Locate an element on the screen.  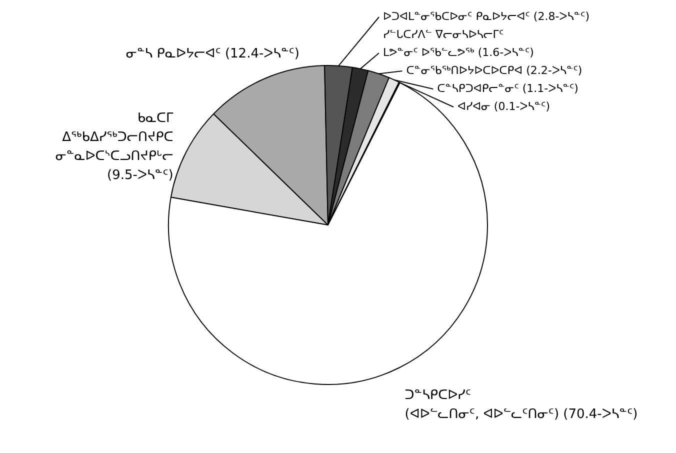
slice-label: ᐊᓯᐊᓂ (0.1-ᐳᓴᓐᑦ) is located at coordinates (504, 106).